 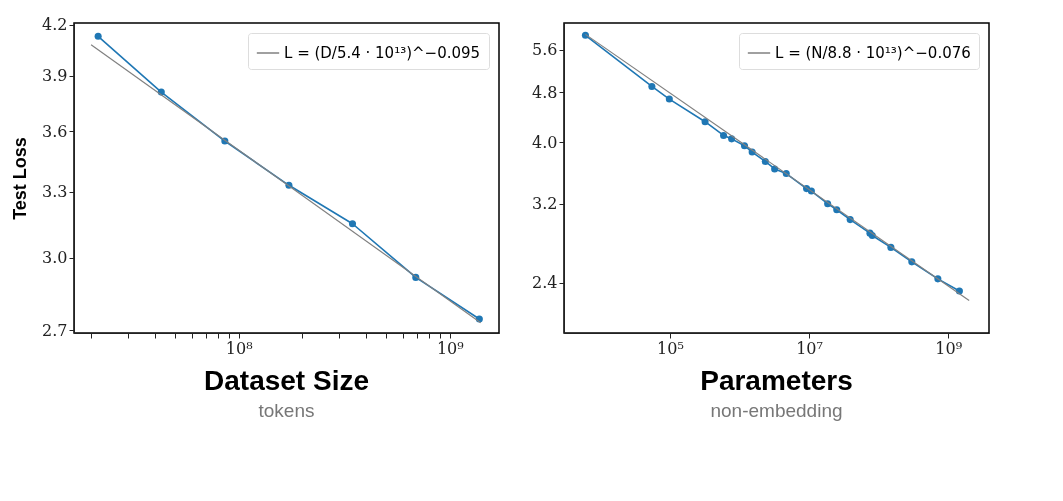 I want to click on x-tick-label: 10⁵, so click(x=670, y=348).